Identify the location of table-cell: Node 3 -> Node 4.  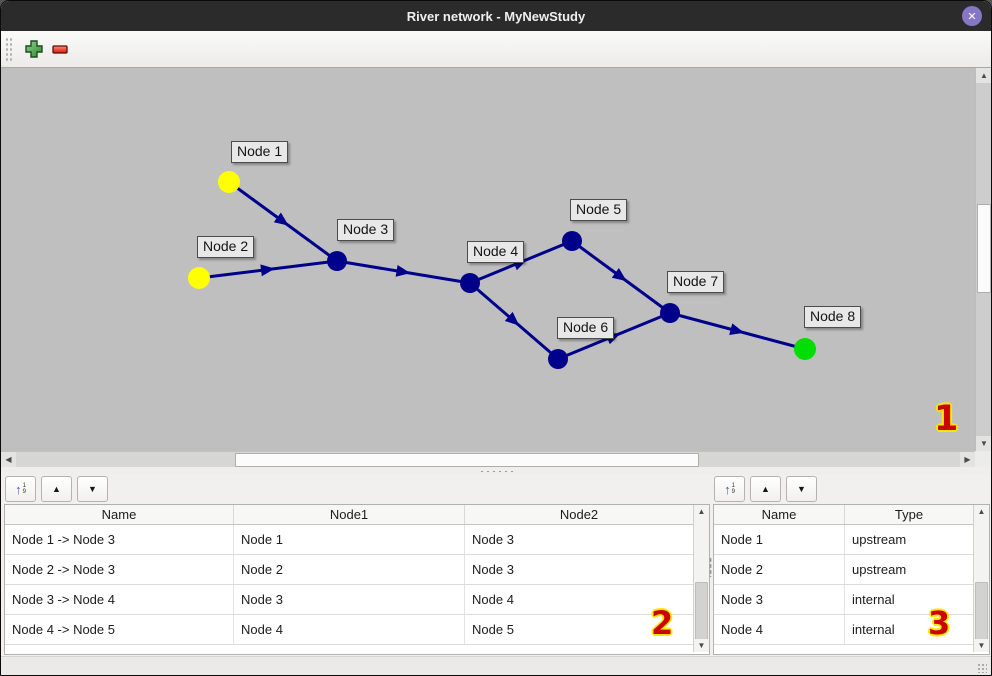
(119, 599).